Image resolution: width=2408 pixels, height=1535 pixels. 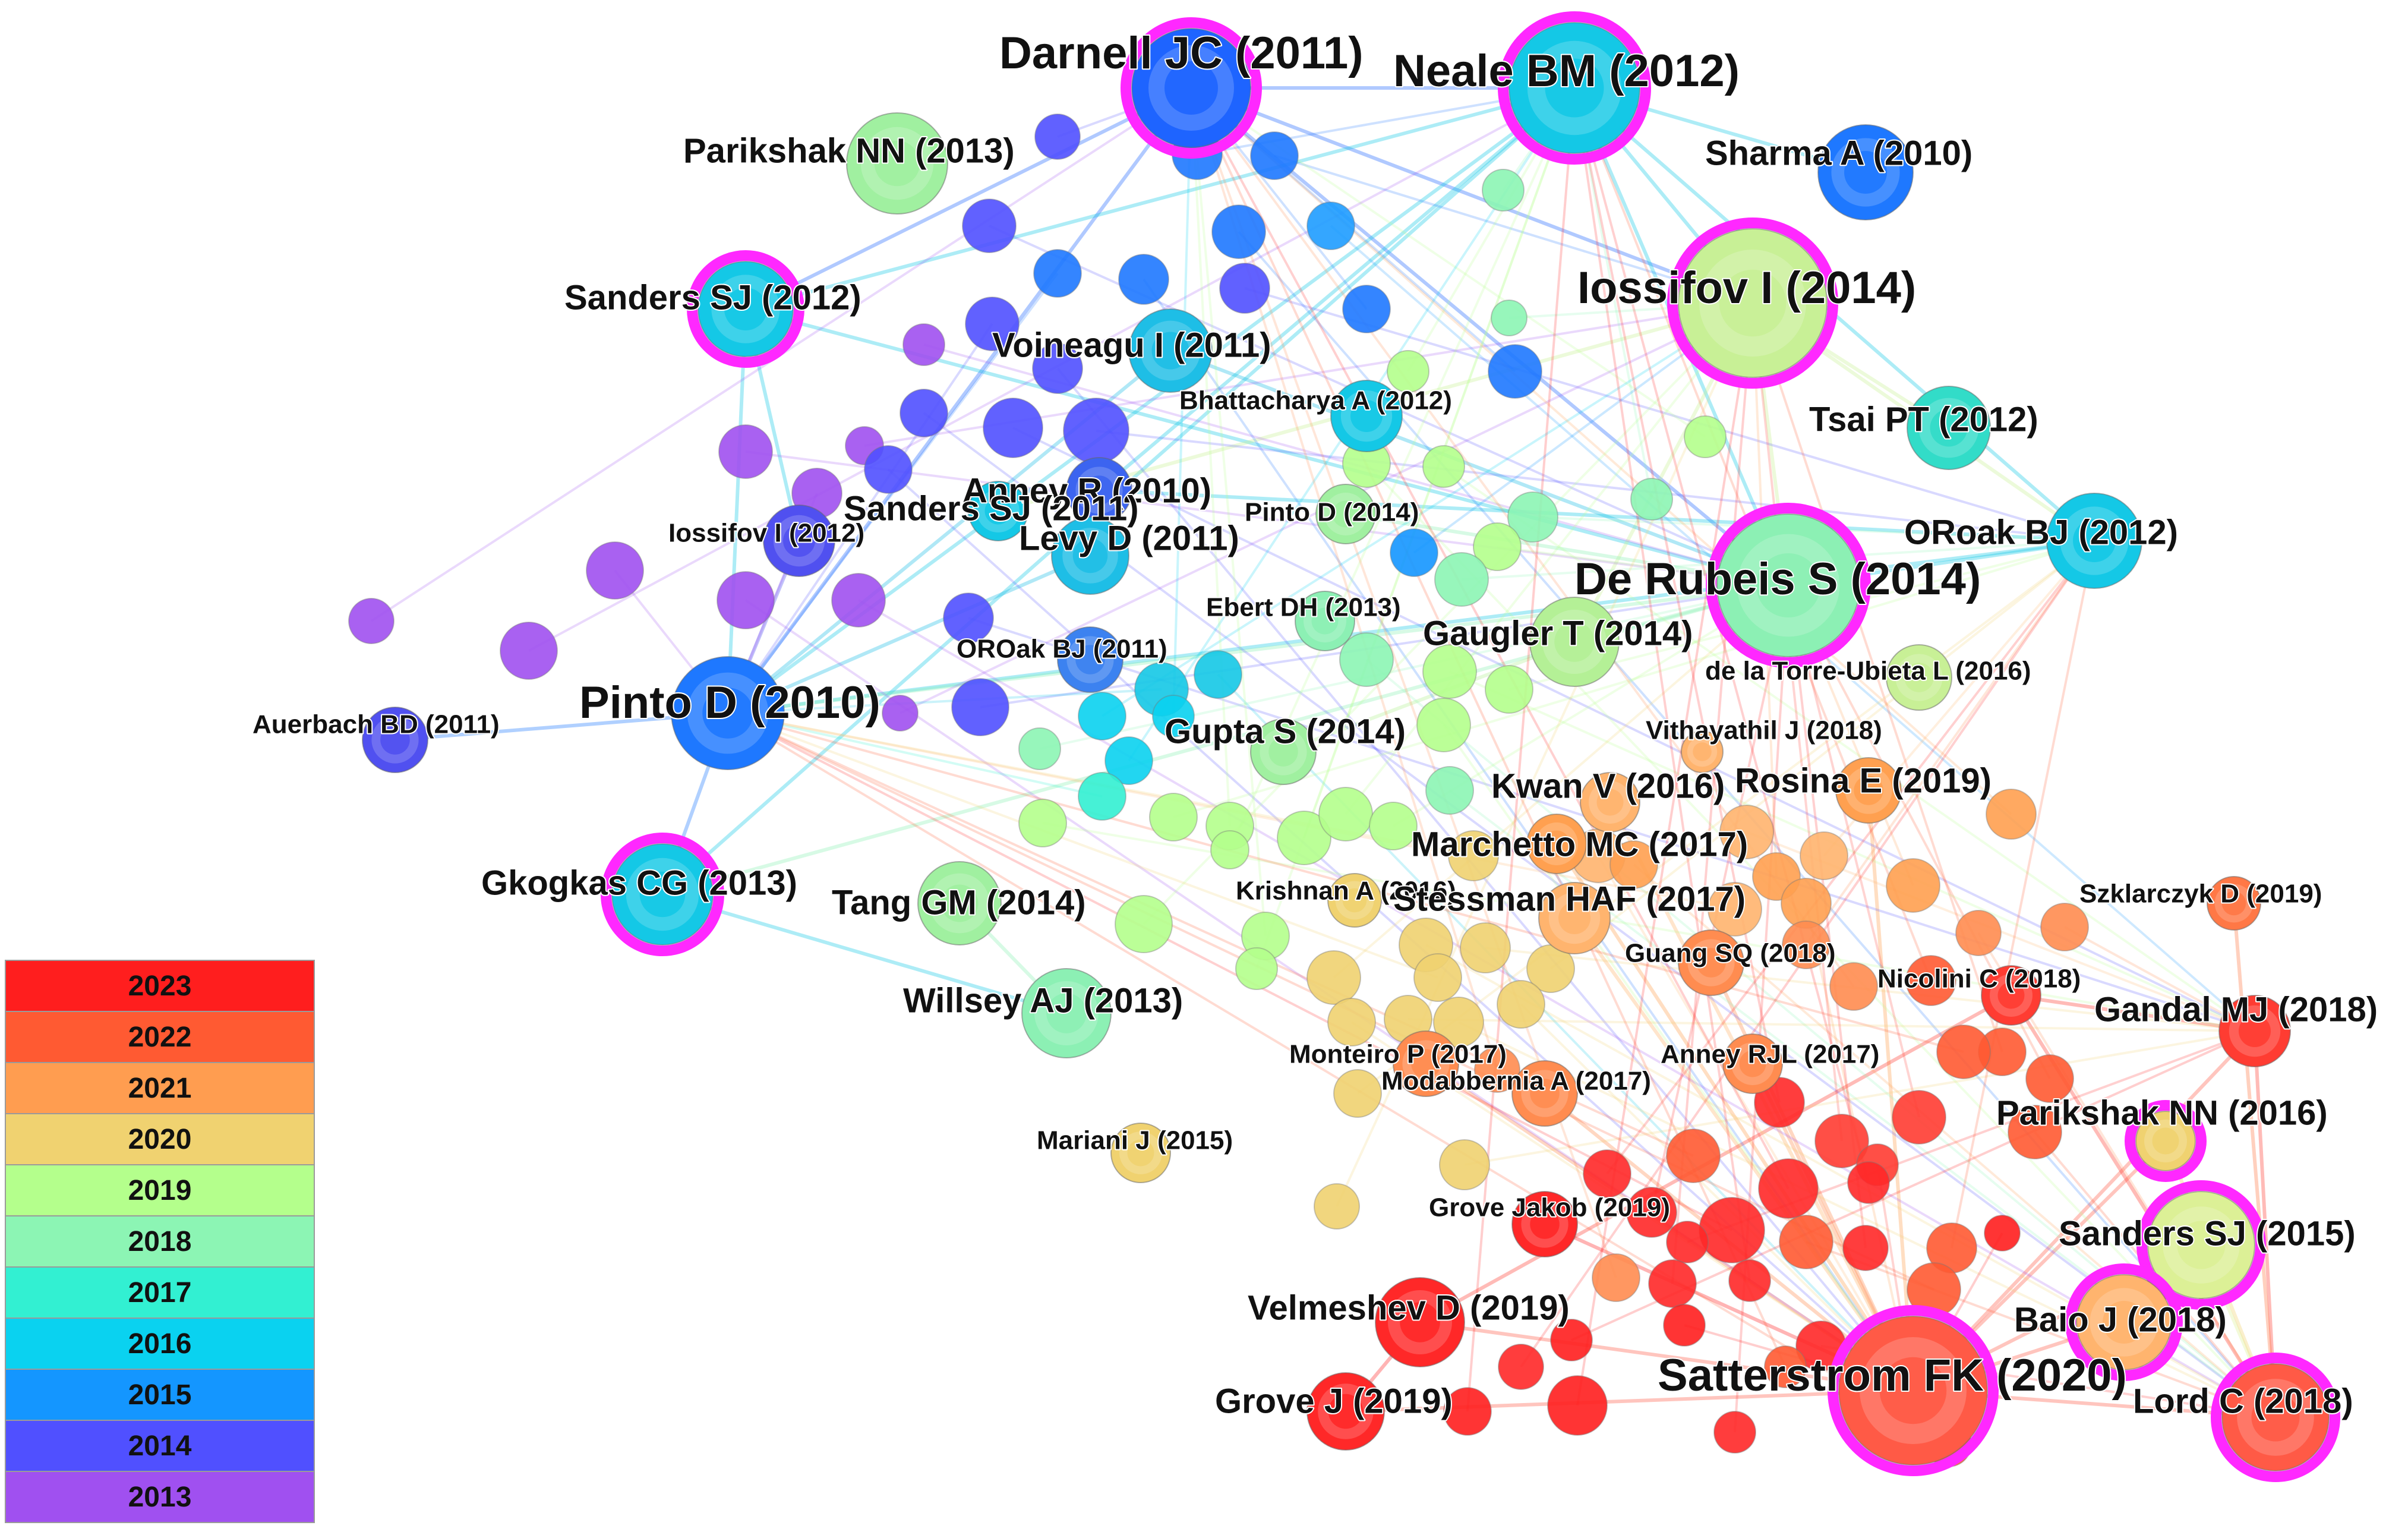 What do you see at coordinates (766, 533) in the screenshot?
I see `node-label: Iossifov I (2012)` at bounding box center [766, 533].